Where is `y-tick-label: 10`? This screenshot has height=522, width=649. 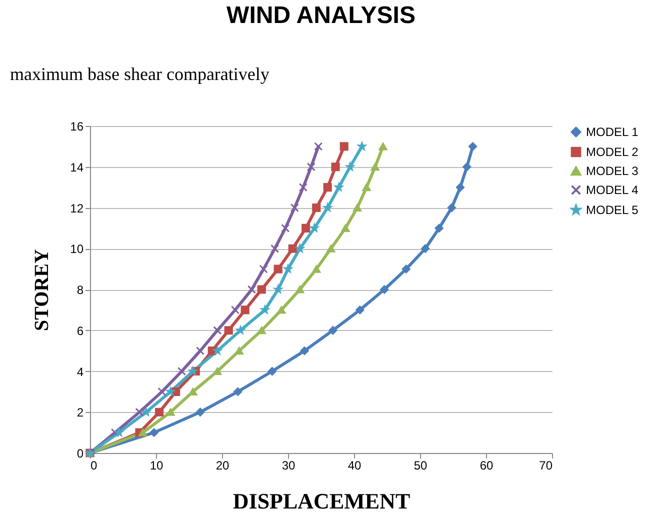
y-tick-label: 10 is located at coordinates (77, 249).